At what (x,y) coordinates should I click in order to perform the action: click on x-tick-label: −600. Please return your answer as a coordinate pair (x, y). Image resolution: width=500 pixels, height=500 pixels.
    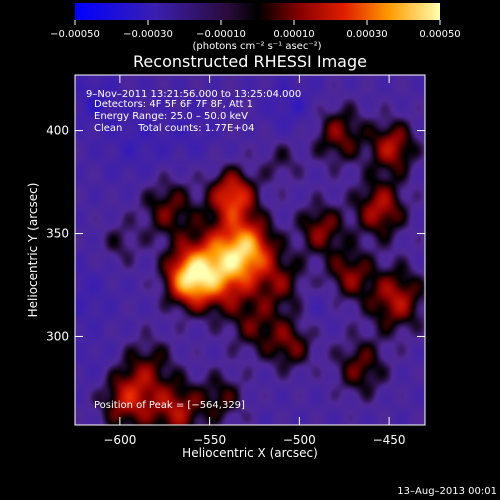
    Looking at the image, I should click on (119, 440).